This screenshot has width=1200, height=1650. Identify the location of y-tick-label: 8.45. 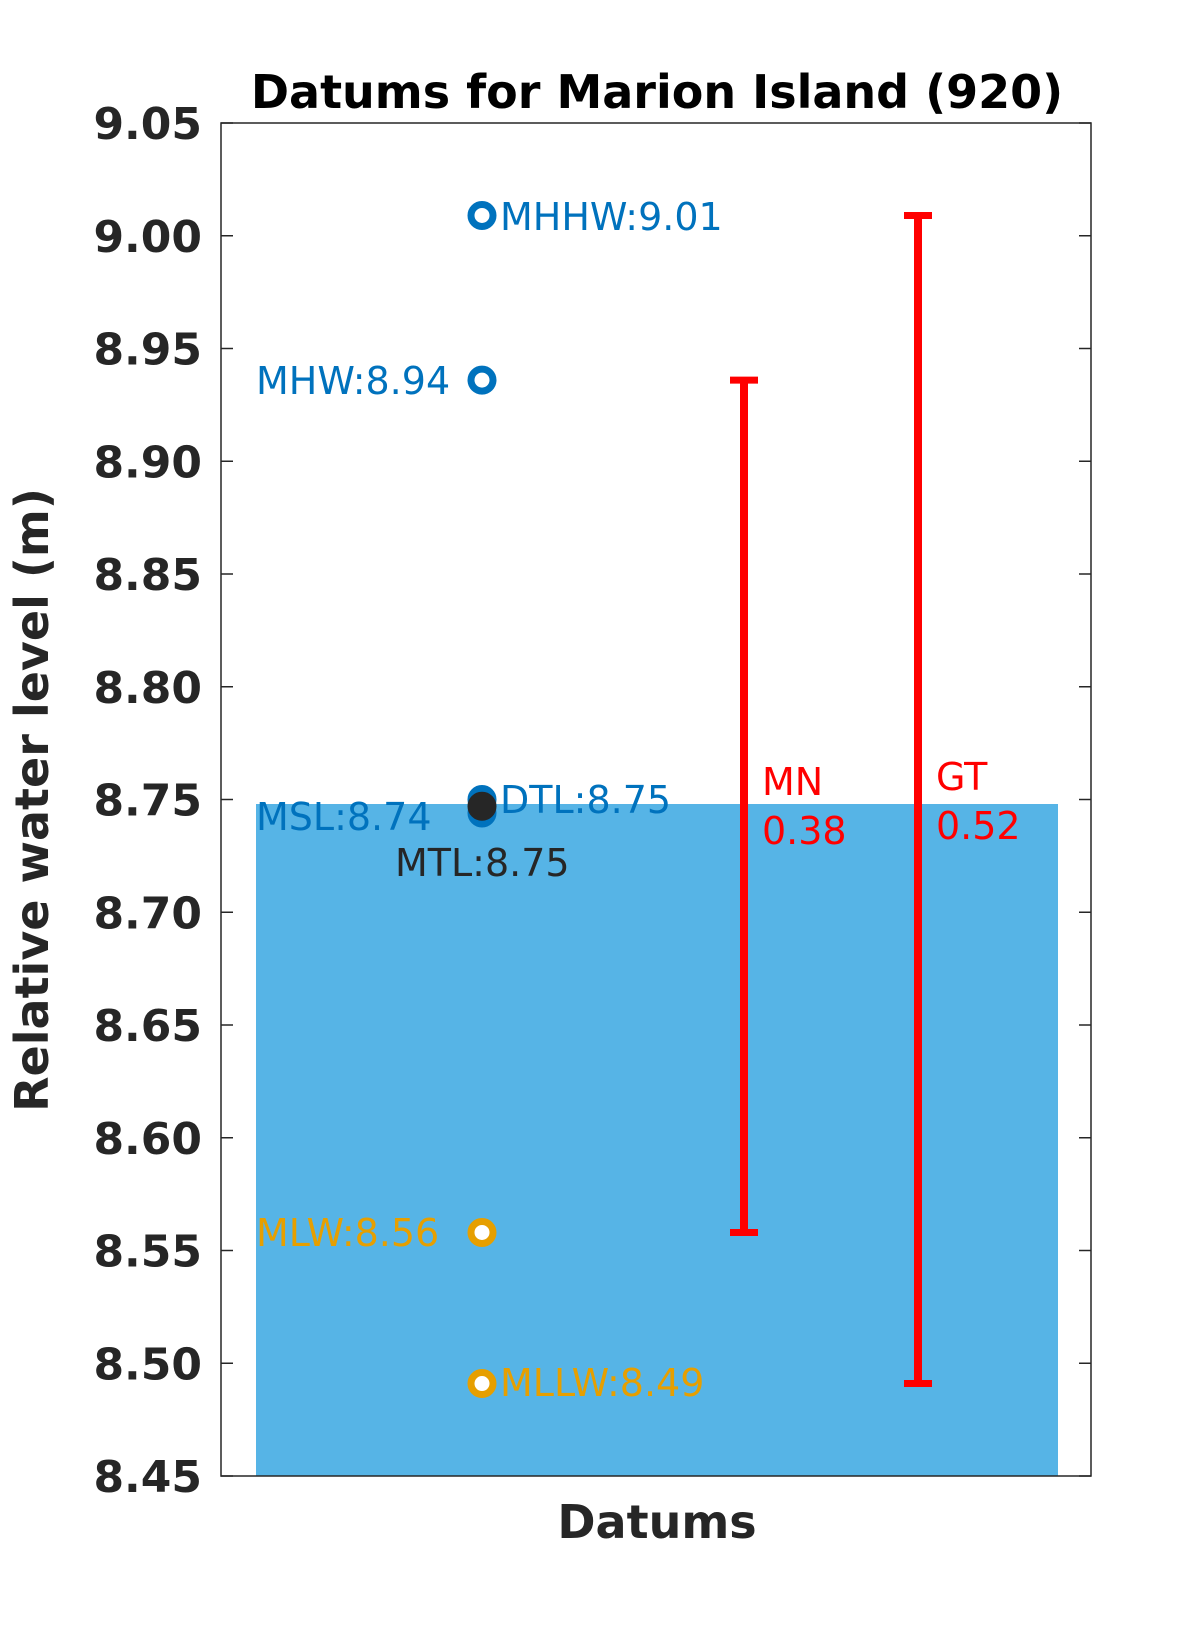
(147, 1477).